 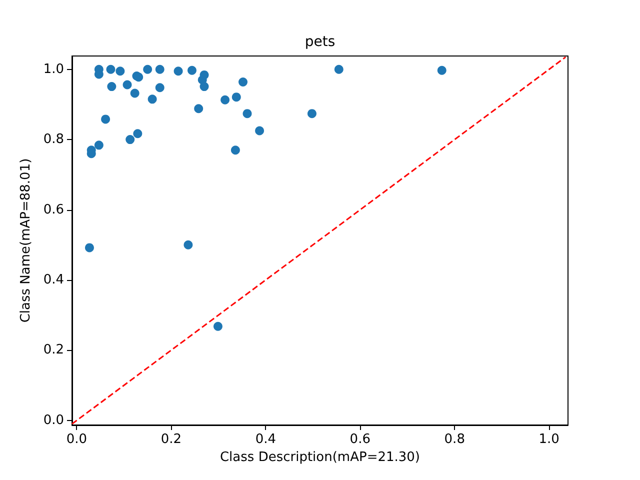 I want to click on y-tick-label: 0.6, so click(x=53, y=210).